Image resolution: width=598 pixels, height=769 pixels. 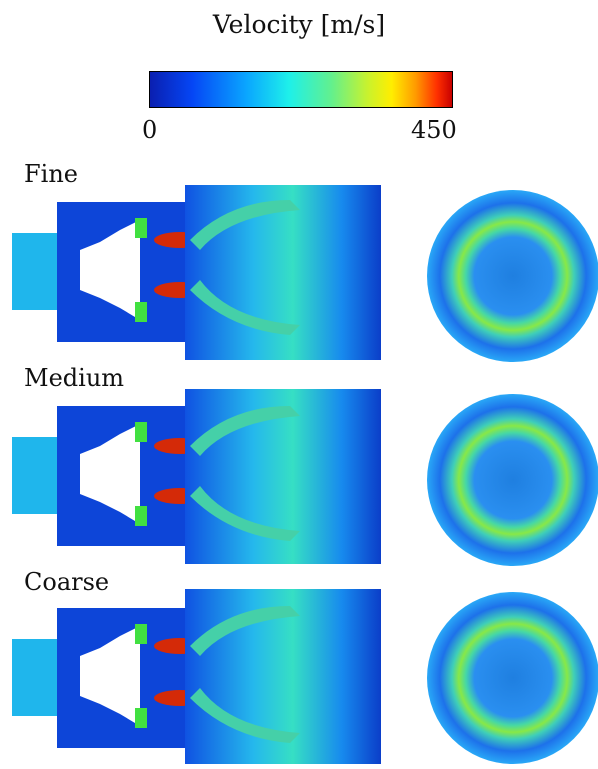 I want to click on panel-label-medium: Medium, so click(x=74, y=378).